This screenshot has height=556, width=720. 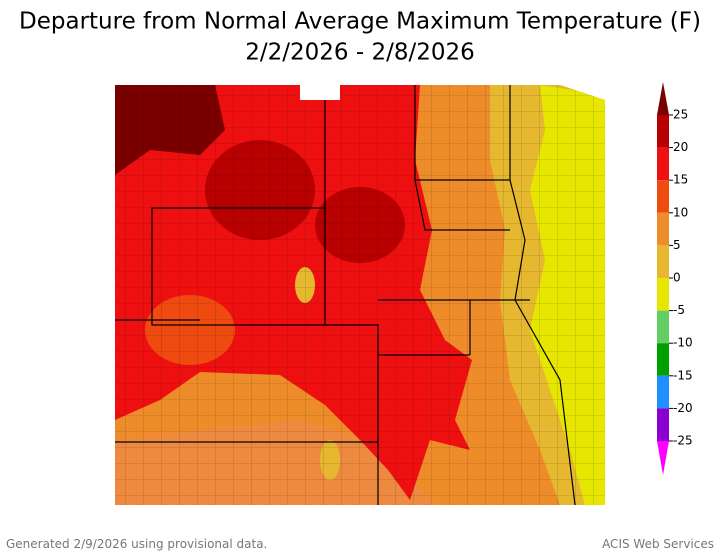 I want to click on tick-label: 15, so click(x=680, y=180).